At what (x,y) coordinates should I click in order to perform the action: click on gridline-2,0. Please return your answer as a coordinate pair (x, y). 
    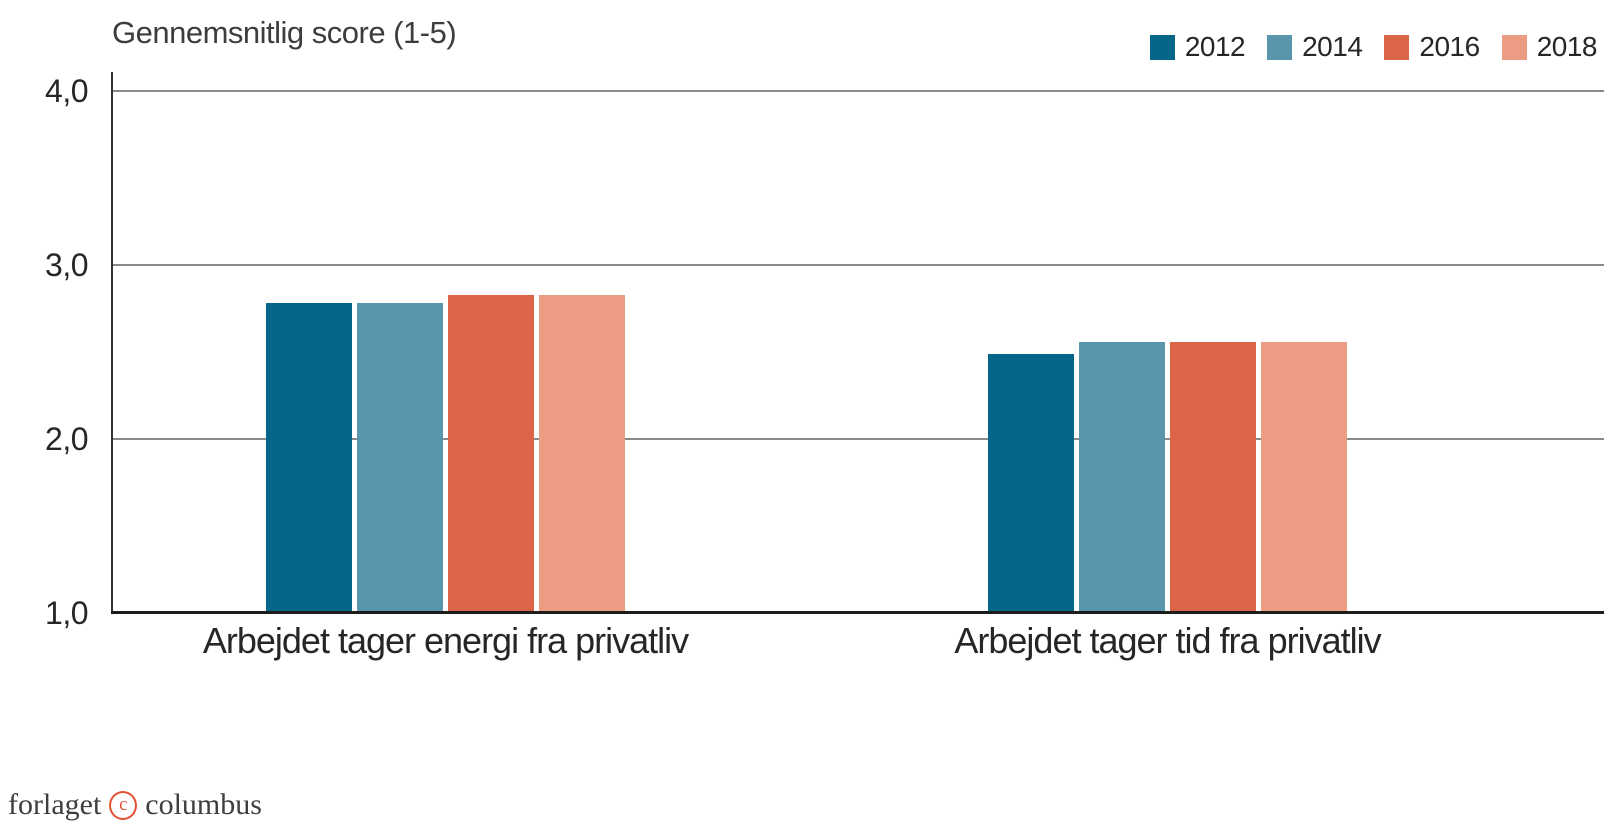
    Looking at the image, I should click on (858, 439).